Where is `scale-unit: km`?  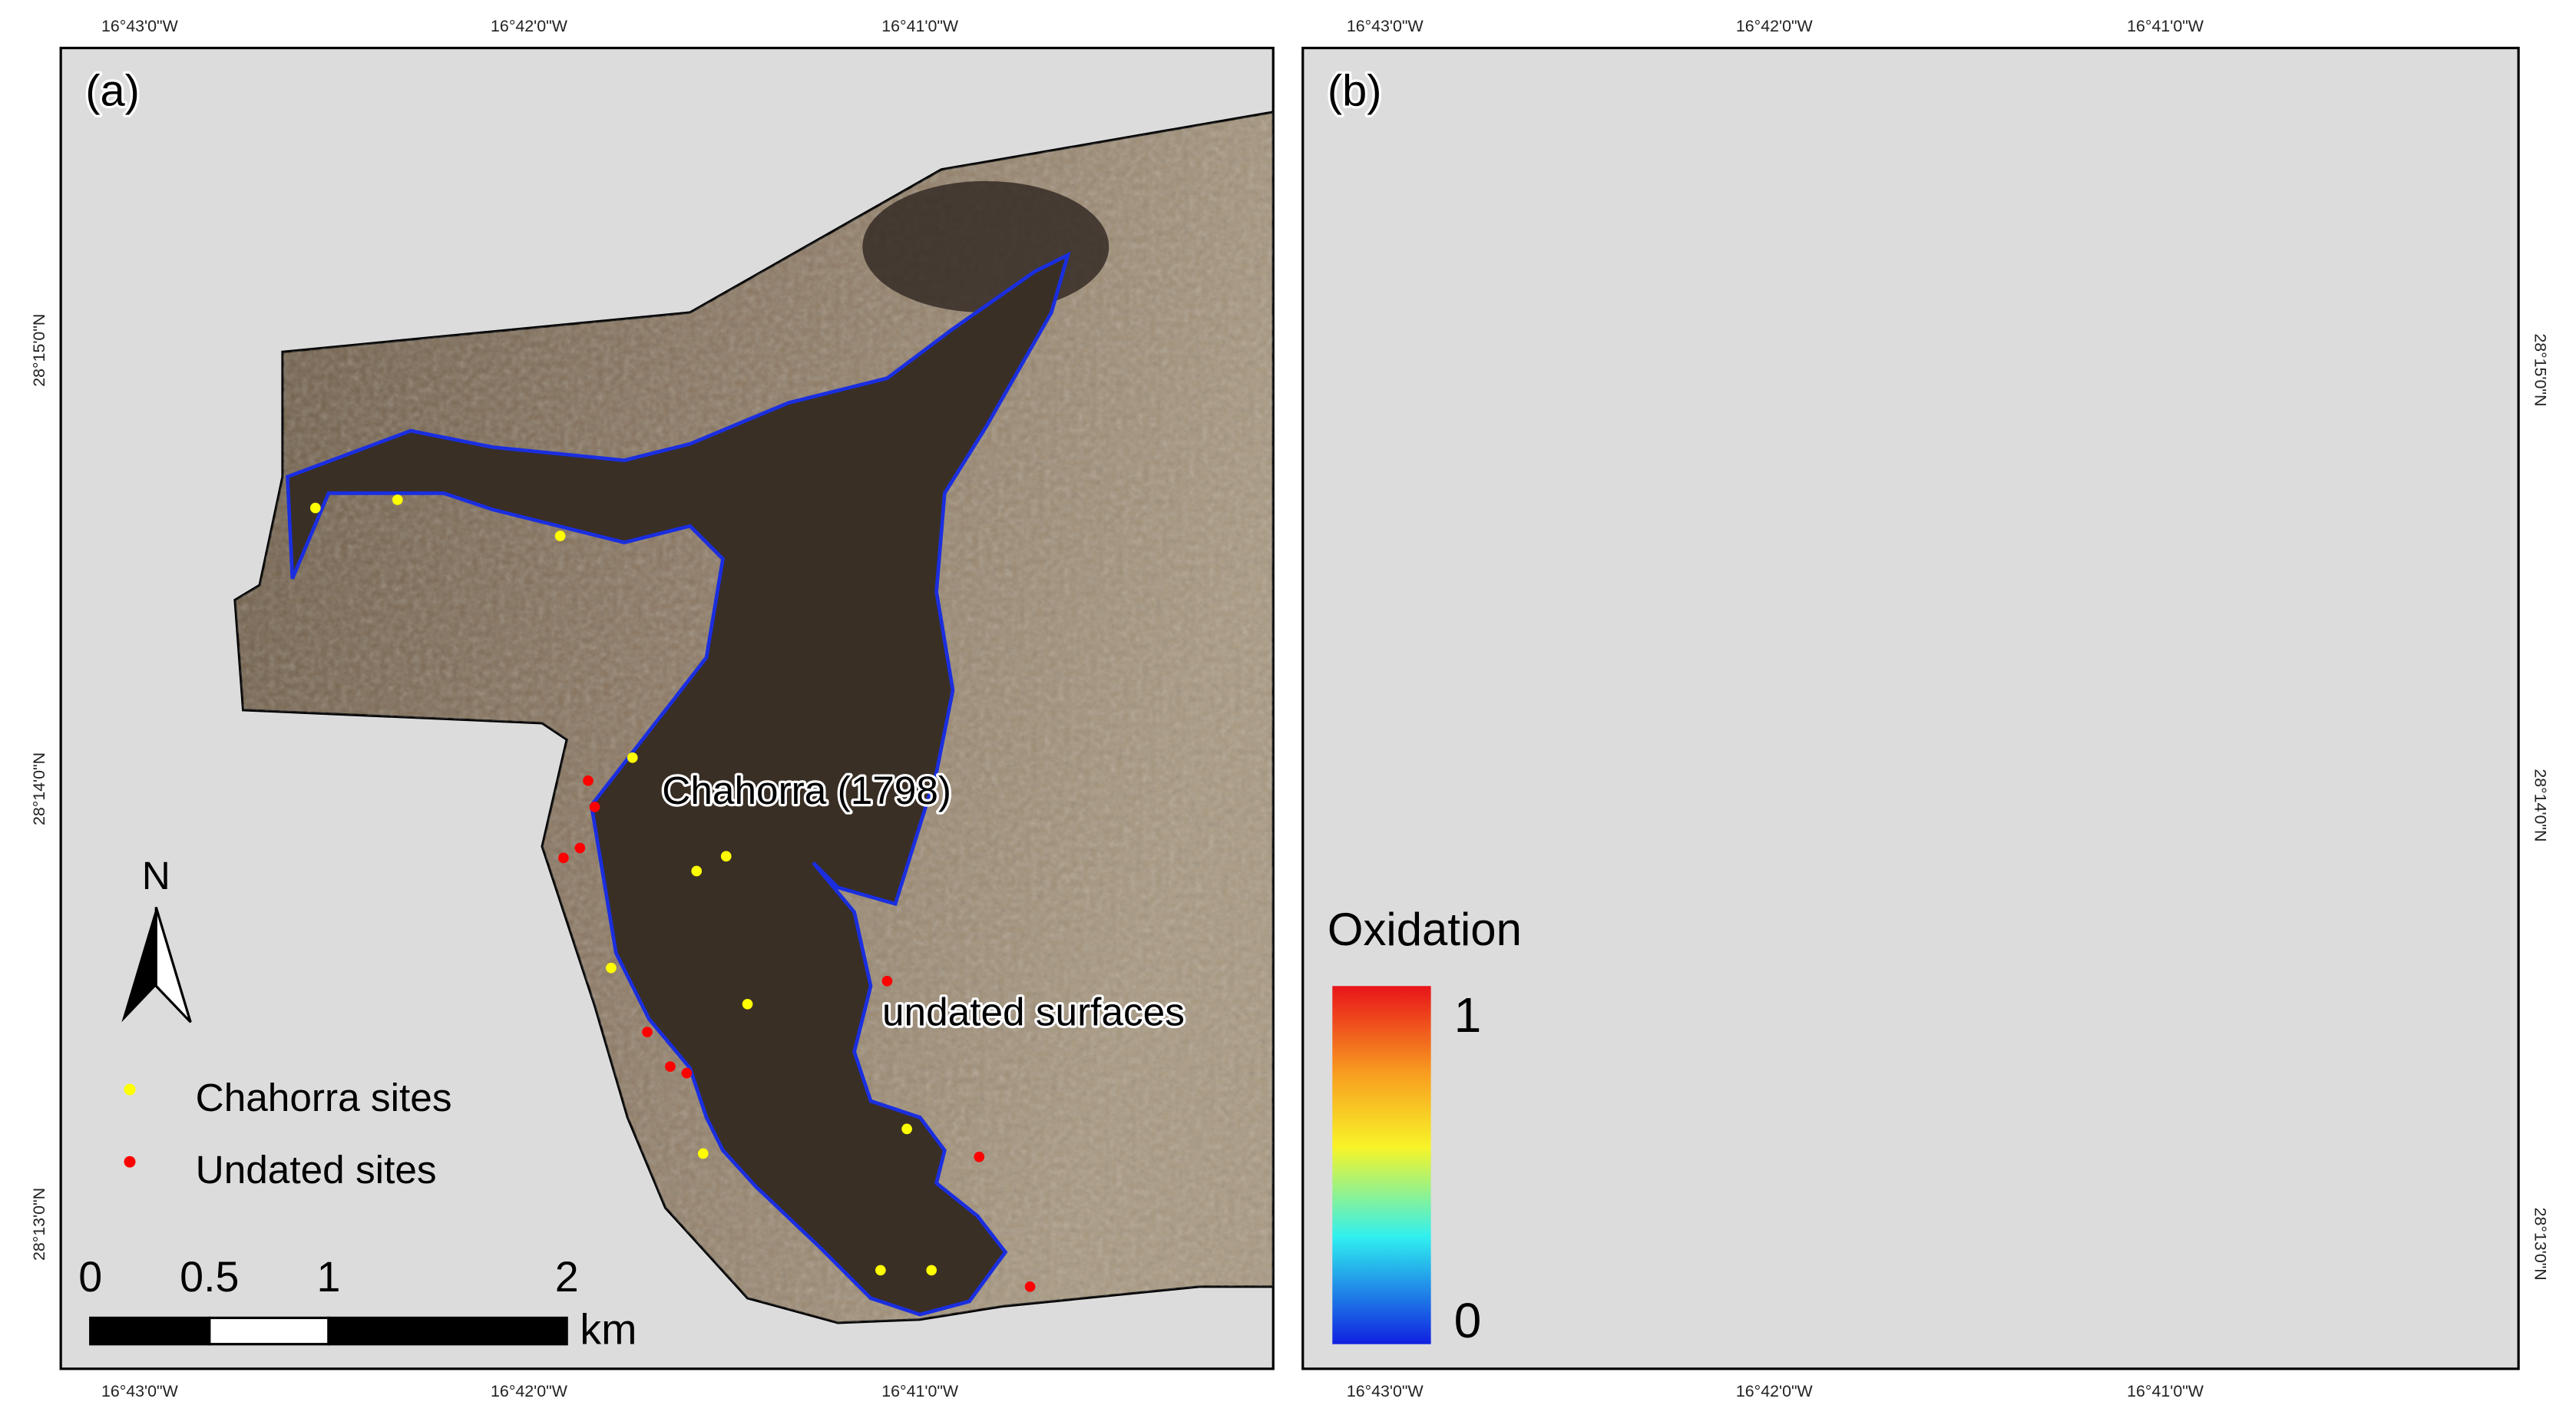
scale-unit: km is located at coordinates (608, 1330).